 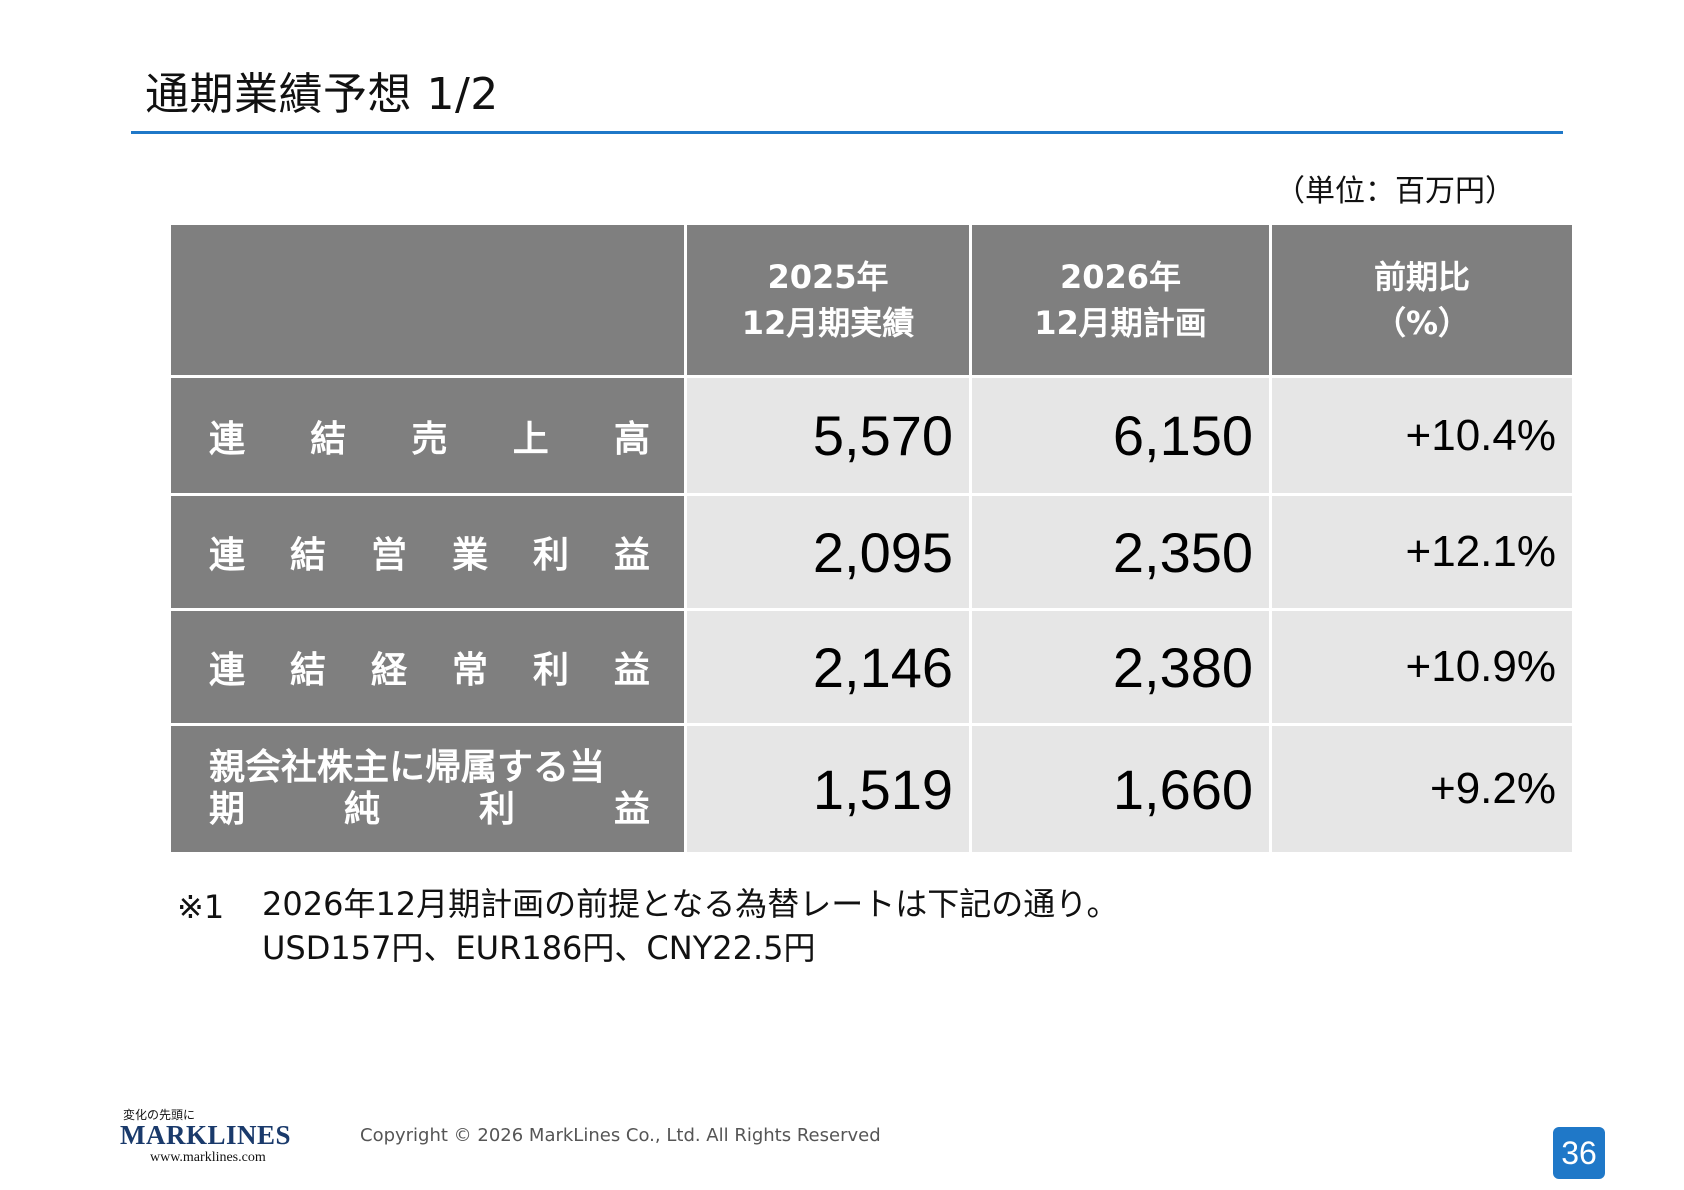 What do you see at coordinates (1422, 789) in the screenshot?
I see `value-yoy-change: +9.2%` at bounding box center [1422, 789].